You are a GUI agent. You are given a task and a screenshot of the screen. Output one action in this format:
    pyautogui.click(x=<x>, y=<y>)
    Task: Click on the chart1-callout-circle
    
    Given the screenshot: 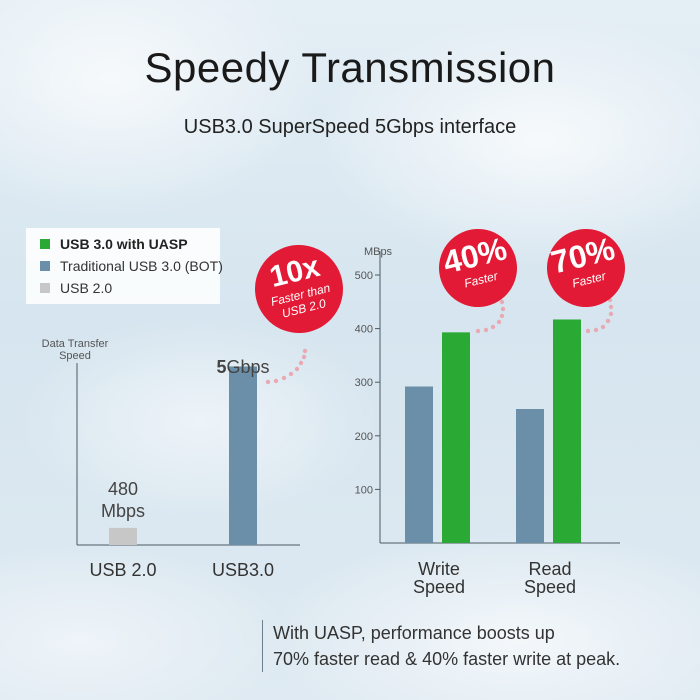 What is the action you would take?
    pyautogui.click(x=299, y=289)
    